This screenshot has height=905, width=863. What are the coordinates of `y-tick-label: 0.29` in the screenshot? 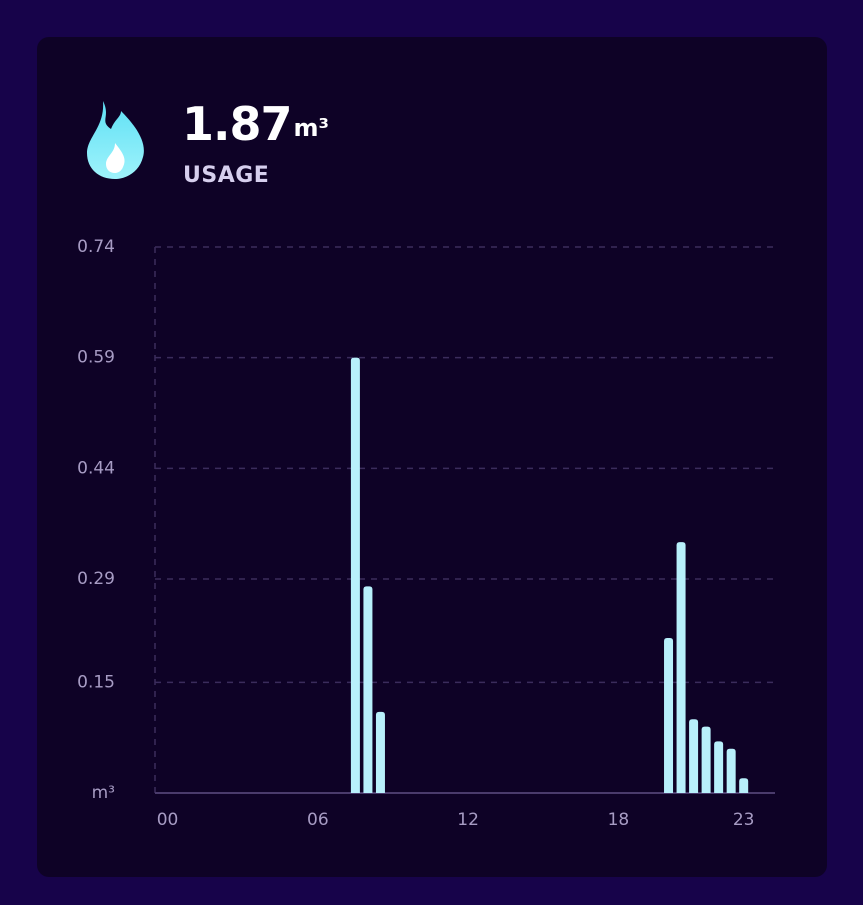 It's located at (96, 579).